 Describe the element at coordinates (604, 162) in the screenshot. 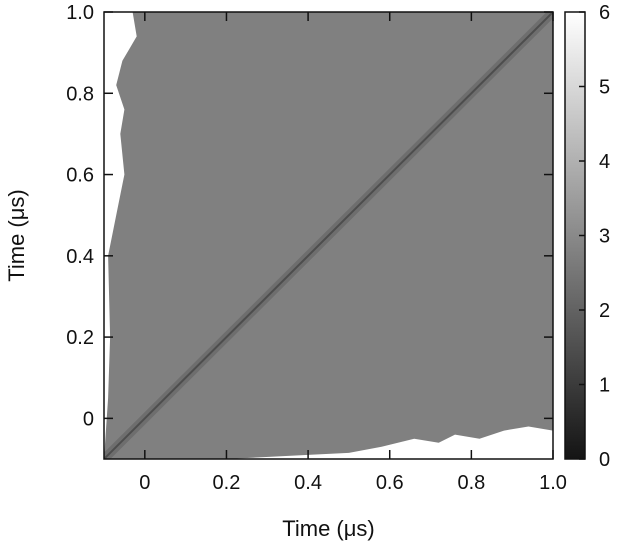

I see `colorbar-tick-label: 4` at that location.